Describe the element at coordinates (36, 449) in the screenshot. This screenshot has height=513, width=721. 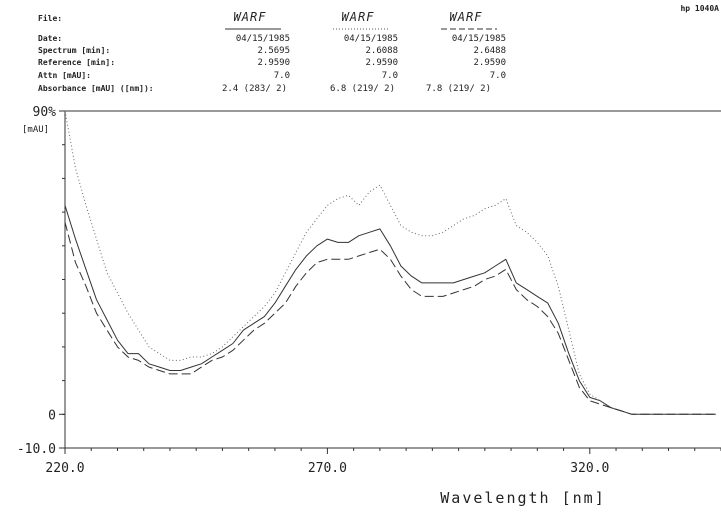
I see `y-tick-label: -10.0` at that location.